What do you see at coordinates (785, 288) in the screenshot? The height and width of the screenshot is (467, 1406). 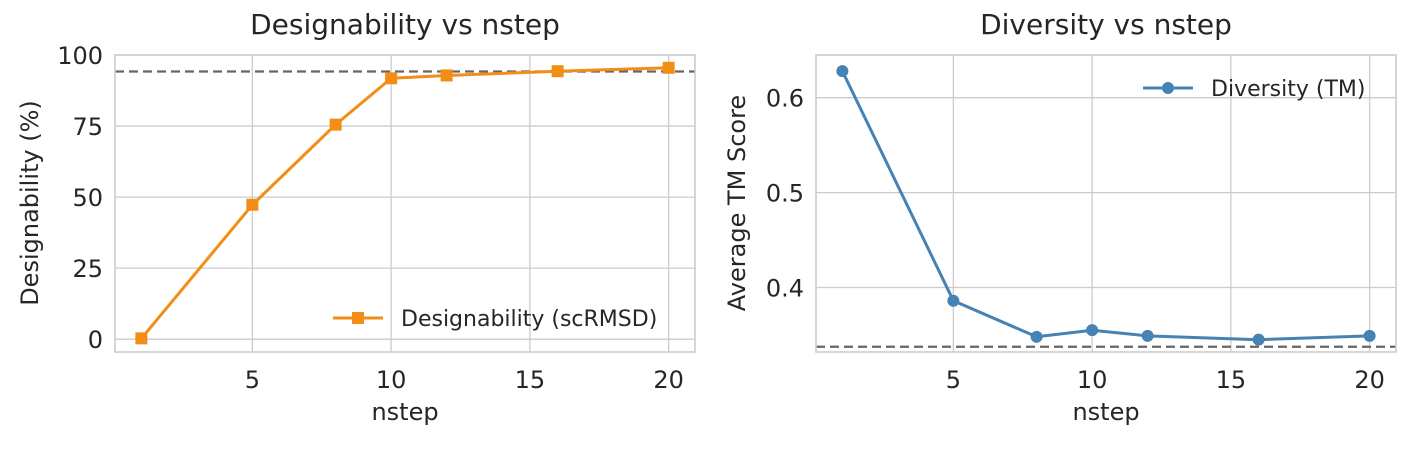 I see `diversity-y-tick-label: 0.4` at bounding box center [785, 288].